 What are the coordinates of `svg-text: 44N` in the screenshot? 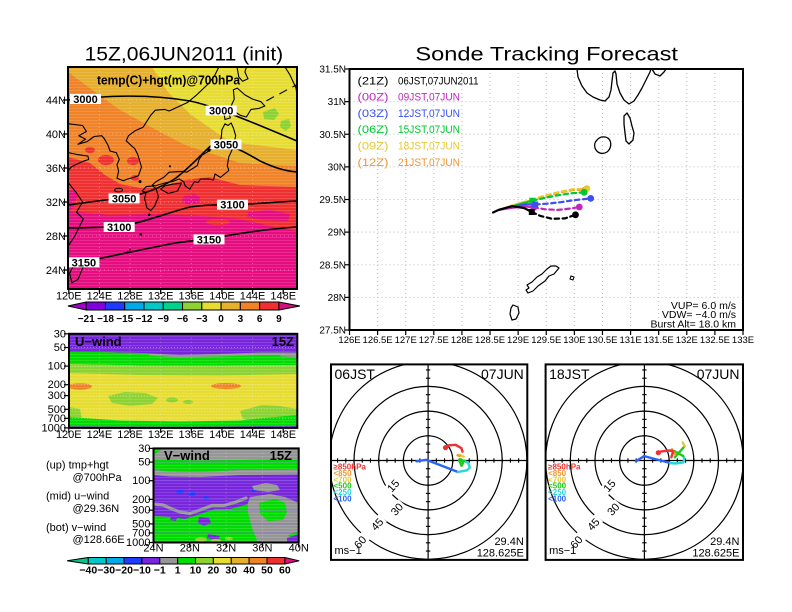 It's located at (56, 101).